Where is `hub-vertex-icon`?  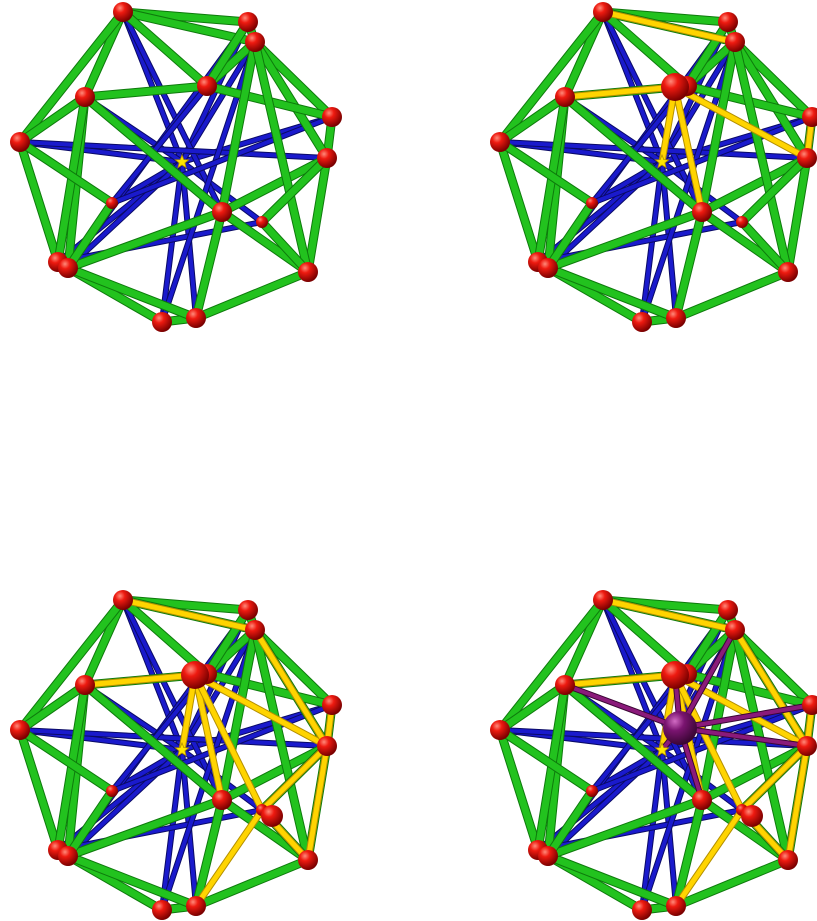 hub-vertex-icon is located at coordinates (680, 728).